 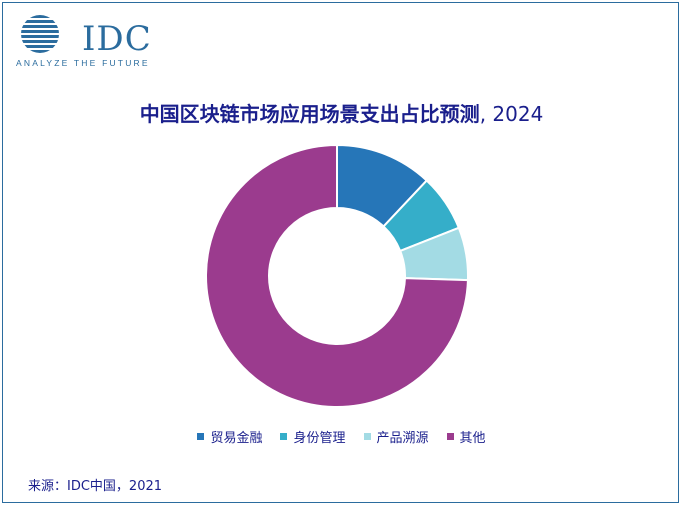 I want to click on logo-tagline: ANALYZE THE FUTURE, so click(x=83, y=63).